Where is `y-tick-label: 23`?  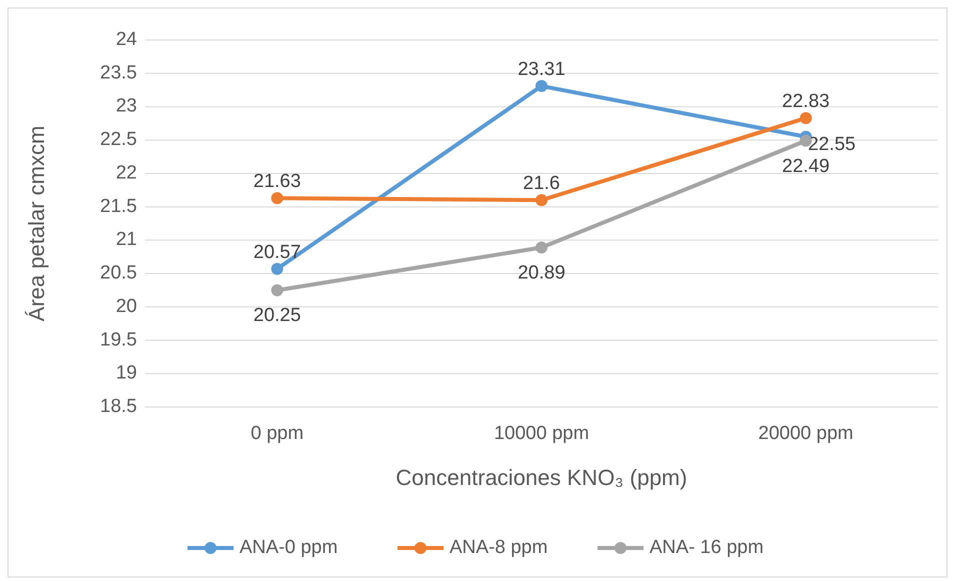
y-tick-label: 23 is located at coordinates (126, 106).